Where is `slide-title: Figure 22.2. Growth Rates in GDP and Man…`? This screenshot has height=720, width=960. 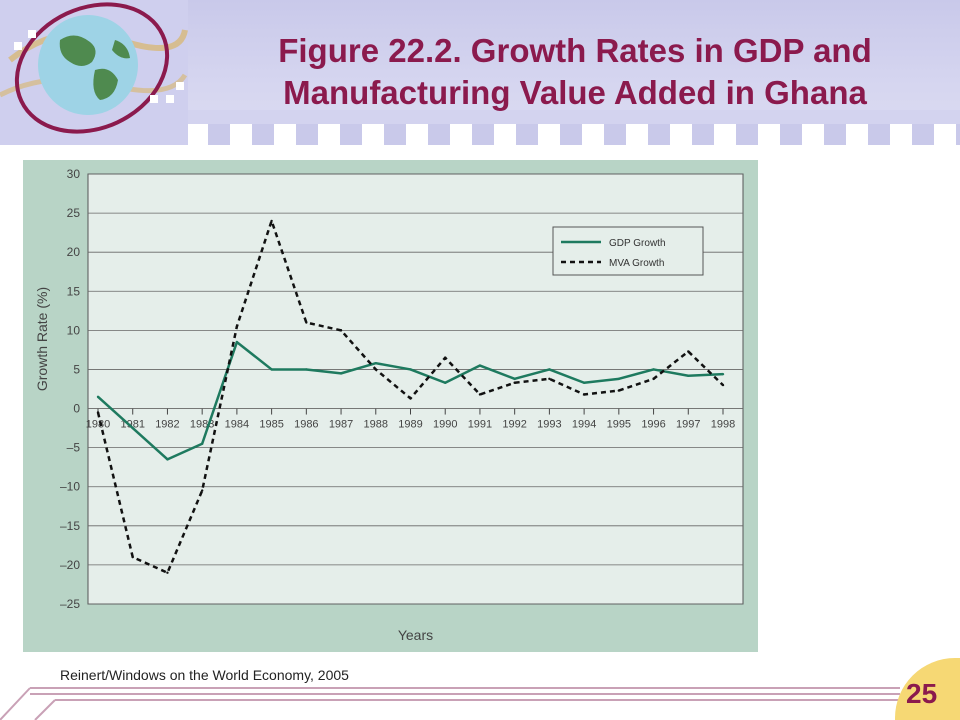 slide-title: Figure 22.2. Growth Rates in GDP and Man… is located at coordinates (575, 72).